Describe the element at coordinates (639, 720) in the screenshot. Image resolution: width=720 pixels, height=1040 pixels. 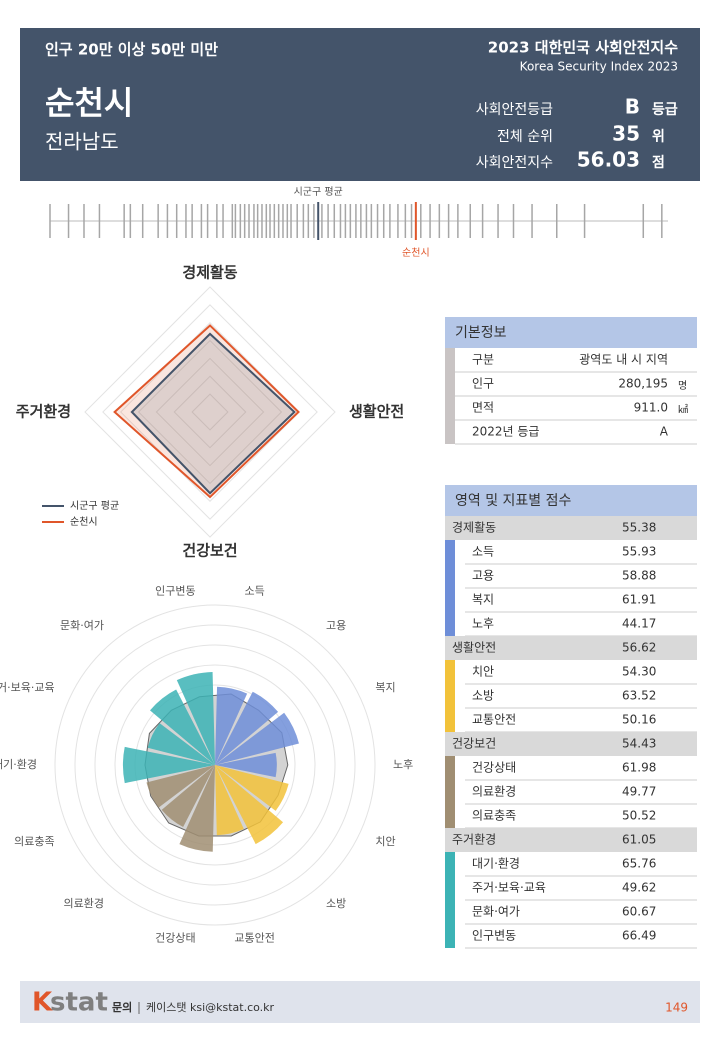
I see `item-score: 50.16` at that location.